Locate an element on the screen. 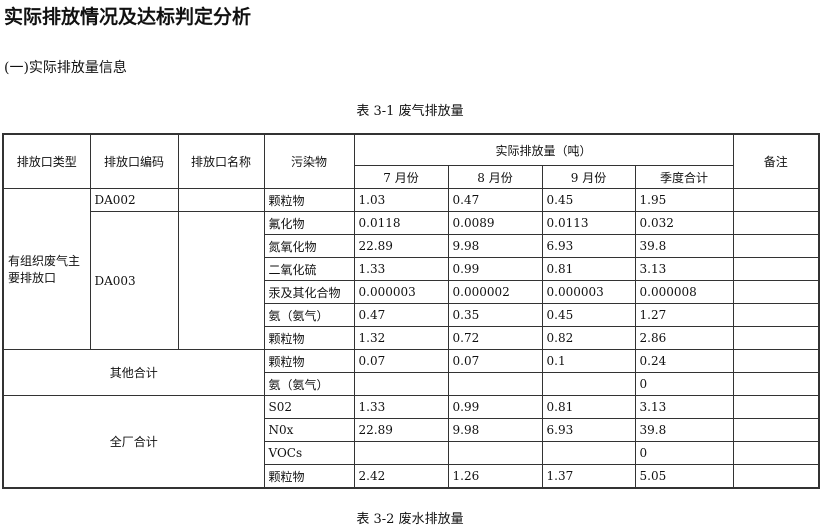  plant-total-label: 全厂合计 is located at coordinates (133, 442).